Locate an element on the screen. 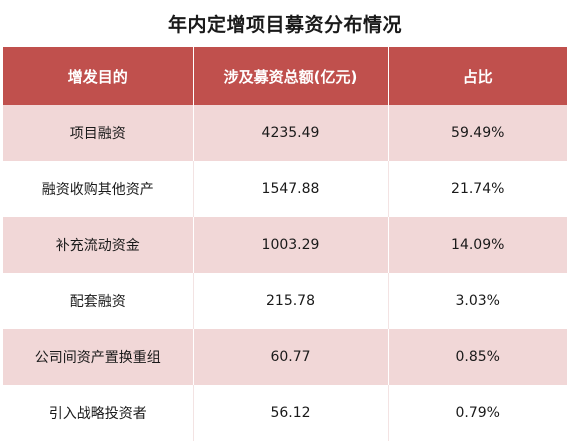 The width and height of the screenshot is (570, 445). column-header-share: 占比 is located at coordinates (477, 76).